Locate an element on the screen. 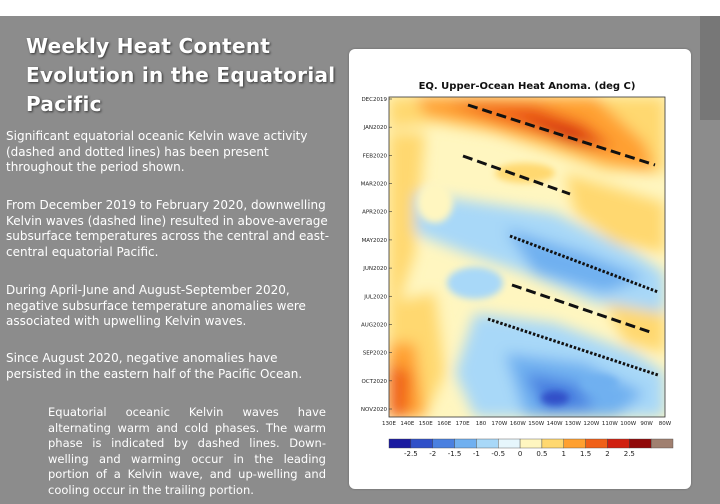 The width and height of the screenshot is (720, 504). y-tick-label: APR2020 is located at coordinates (374, 213).